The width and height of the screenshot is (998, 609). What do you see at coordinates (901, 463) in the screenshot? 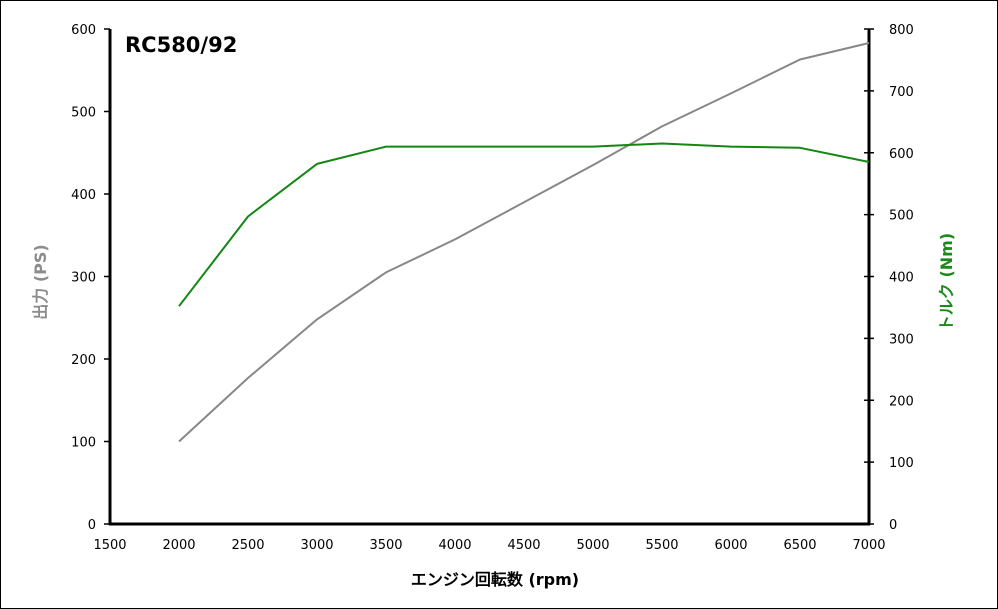
I see `y-right-tick-label: 100` at bounding box center [901, 463].